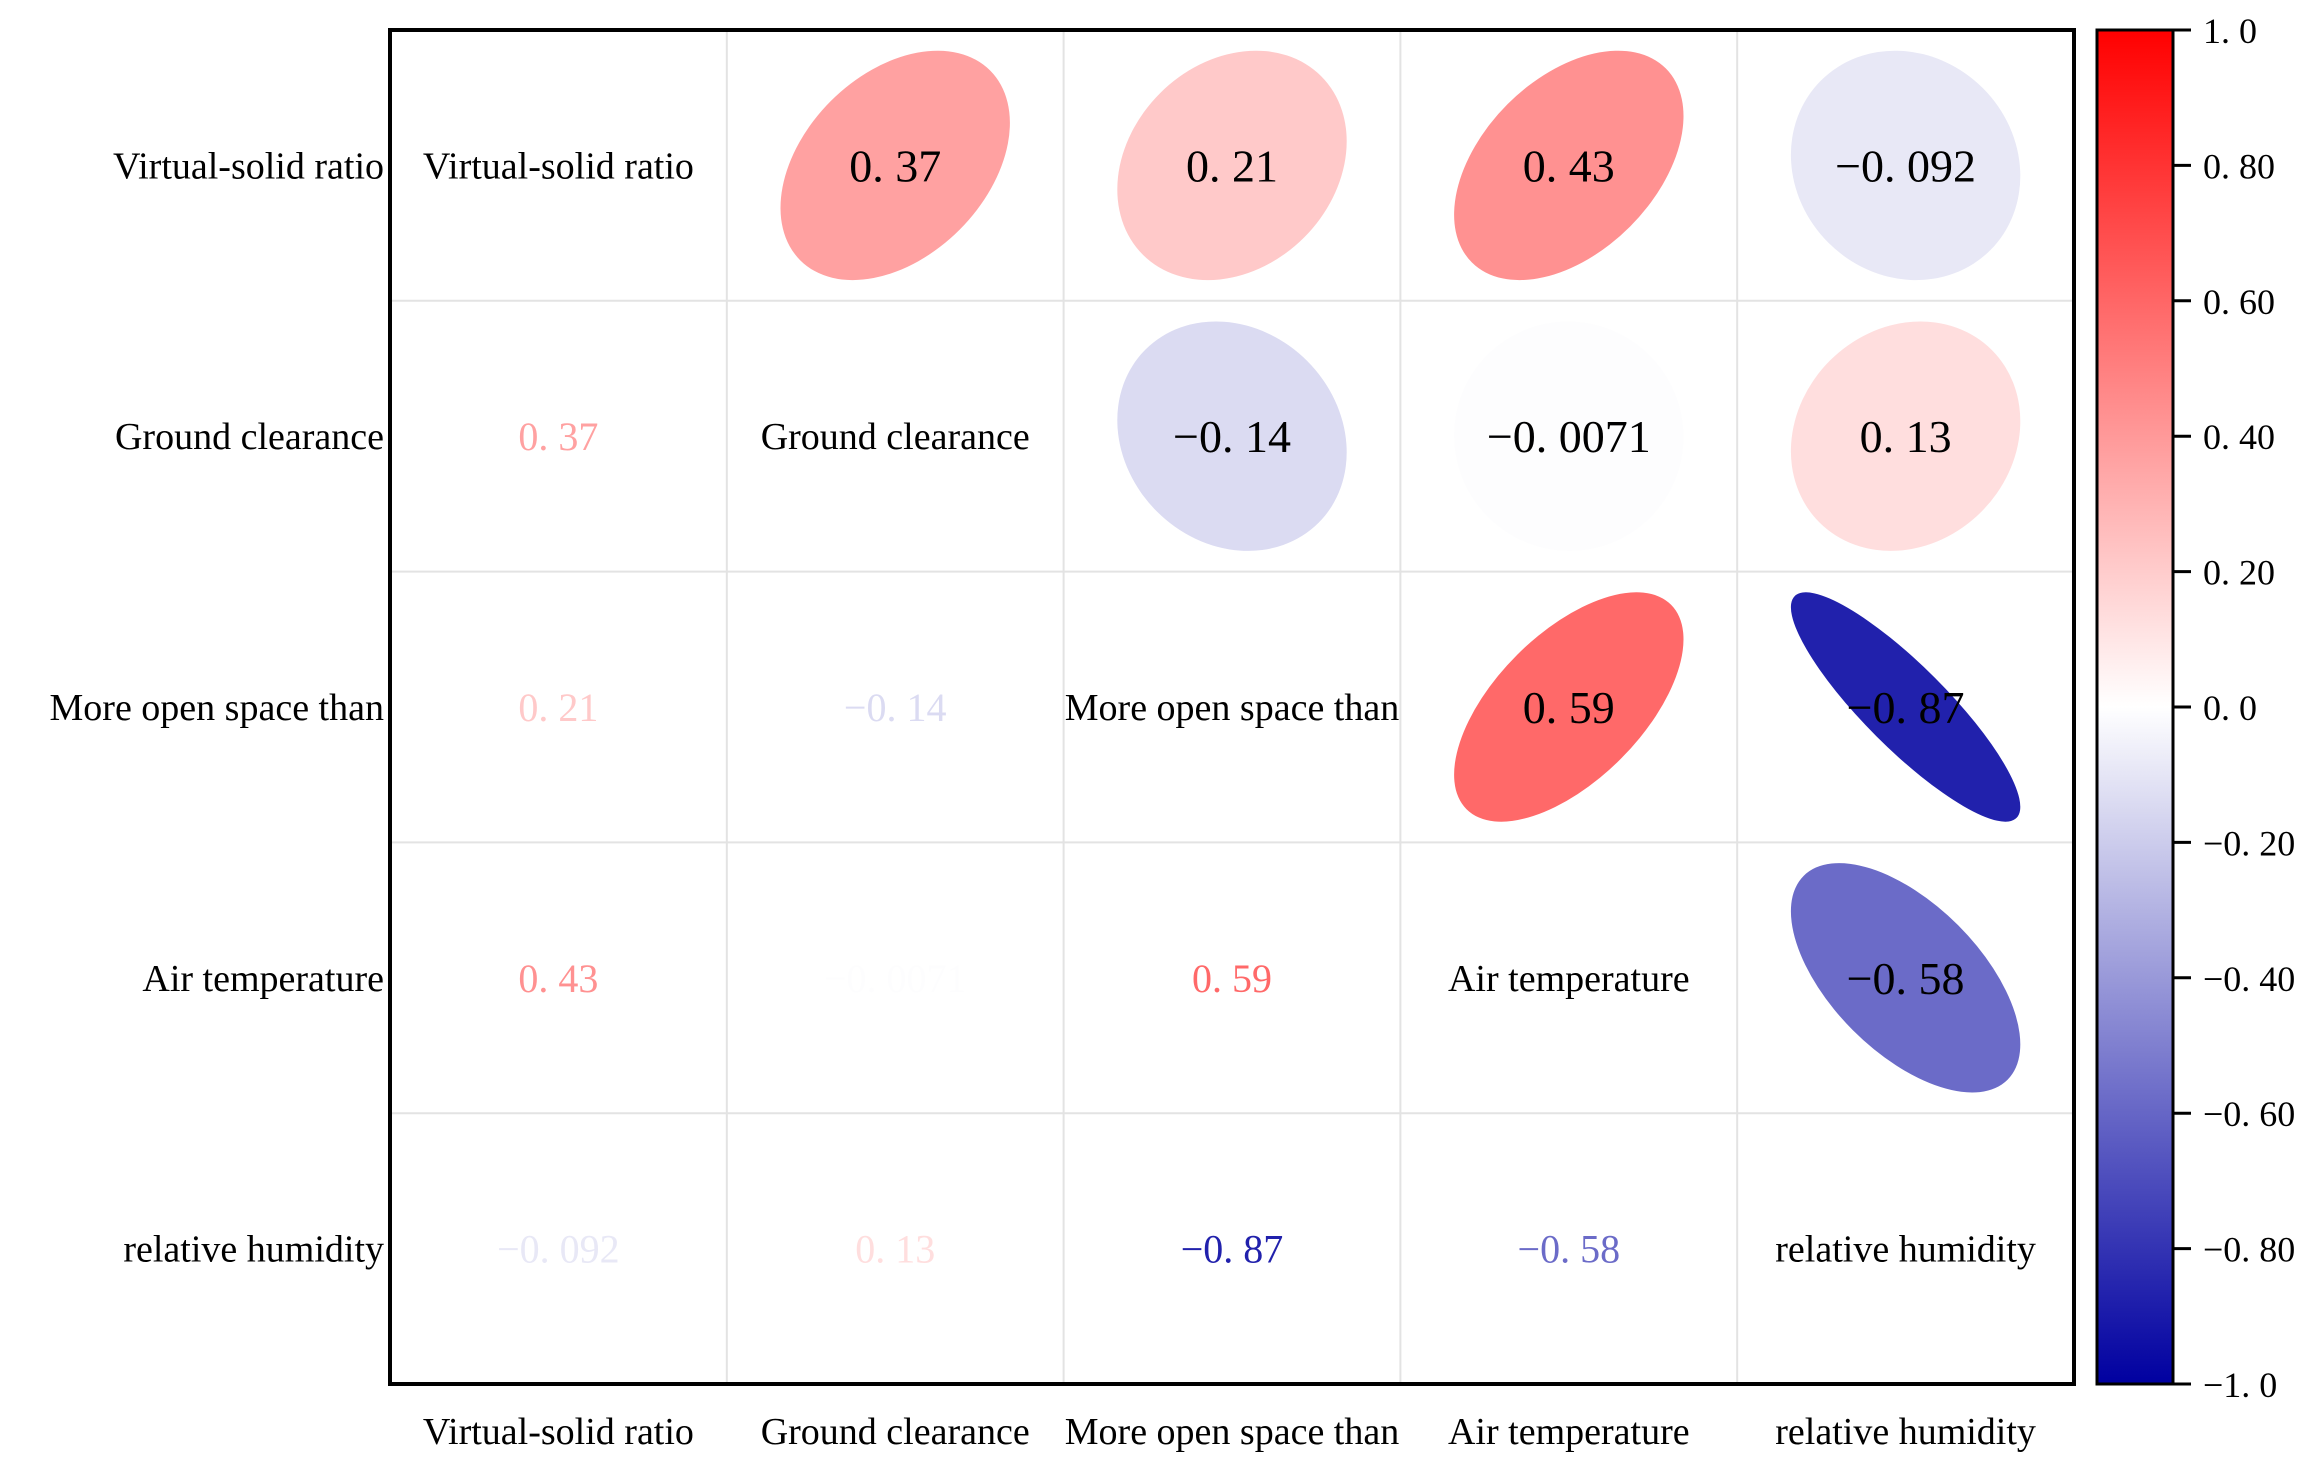 The height and width of the screenshot is (1476, 2316). I want to click on value-air-temperature-vs-ground-clearance: −0. 0071, so click(895, 978).